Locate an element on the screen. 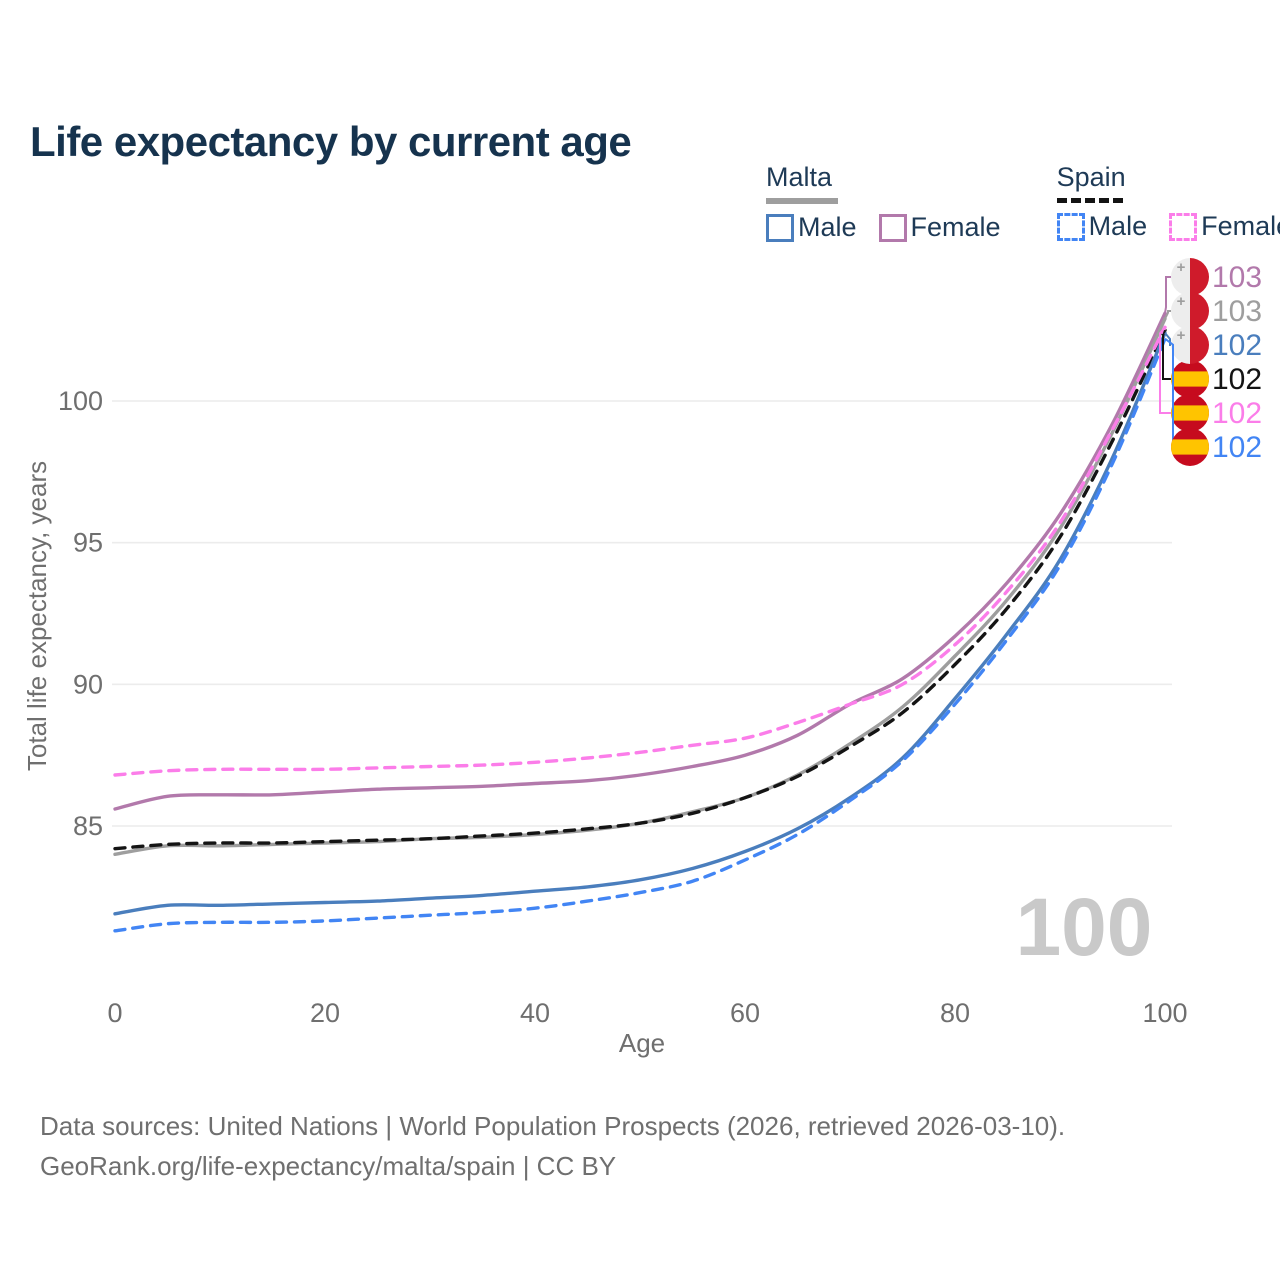 The height and width of the screenshot is (1280, 1280). leader-line-spain-male is located at coordinates (1169, 392).